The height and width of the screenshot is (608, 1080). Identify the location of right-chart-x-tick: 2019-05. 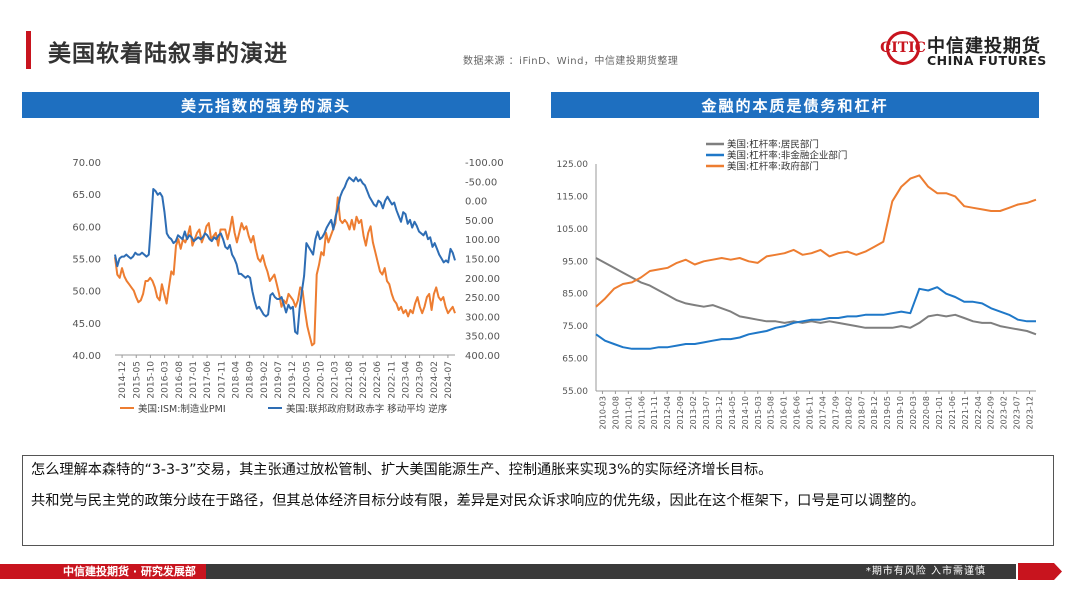
(887, 412).